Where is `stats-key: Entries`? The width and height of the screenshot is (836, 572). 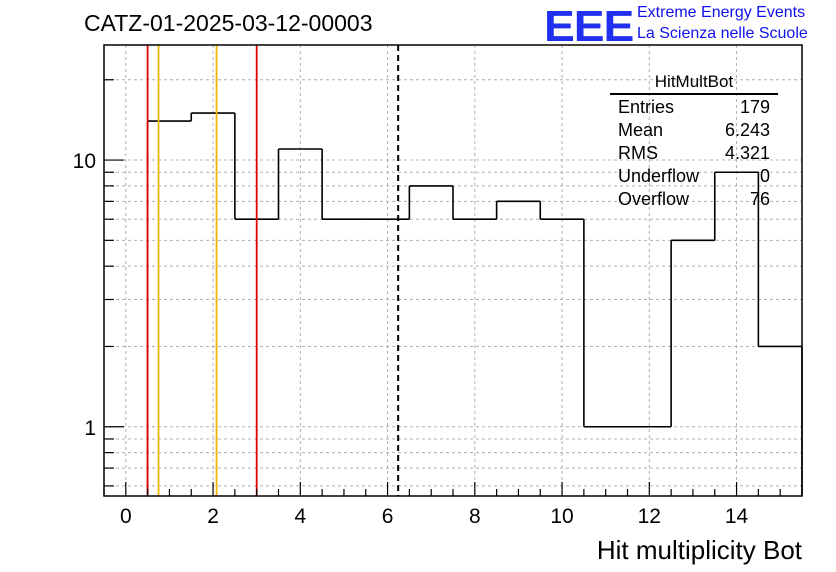 stats-key: Entries is located at coordinates (646, 107).